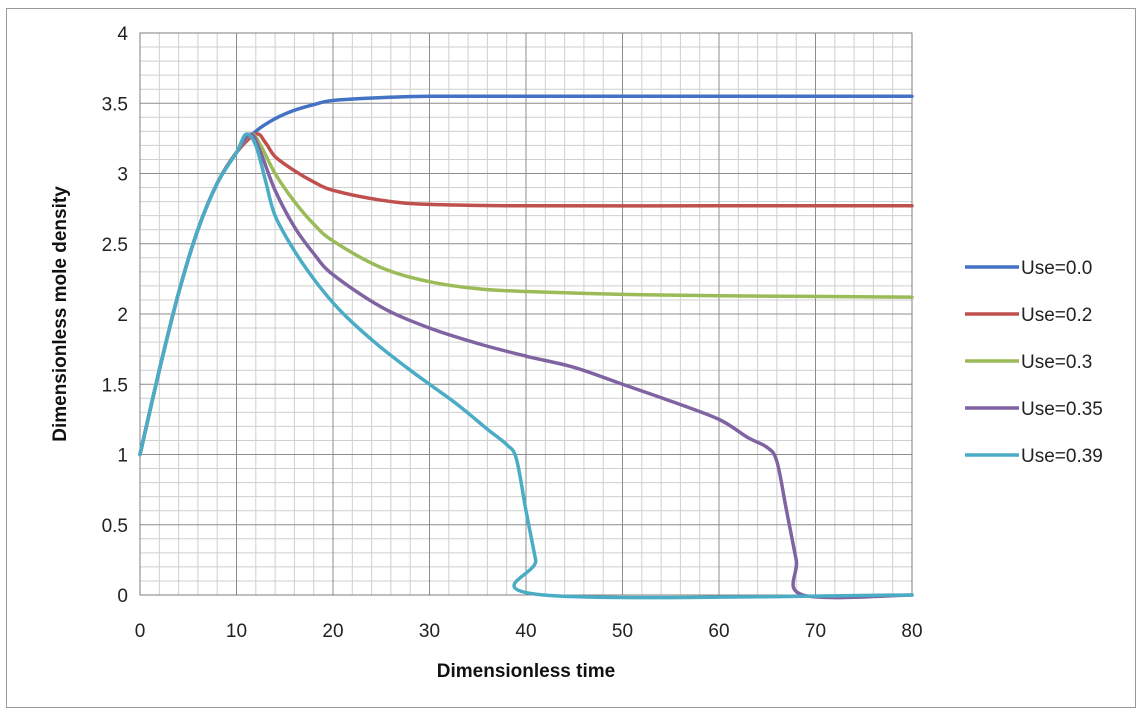 The width and height of the screenshot is (1141, 715). What do you see at coordinates (1062, 409) in the screenshot?
I see `legend-label: Use=0.35` at bounding box center [1062, 409].